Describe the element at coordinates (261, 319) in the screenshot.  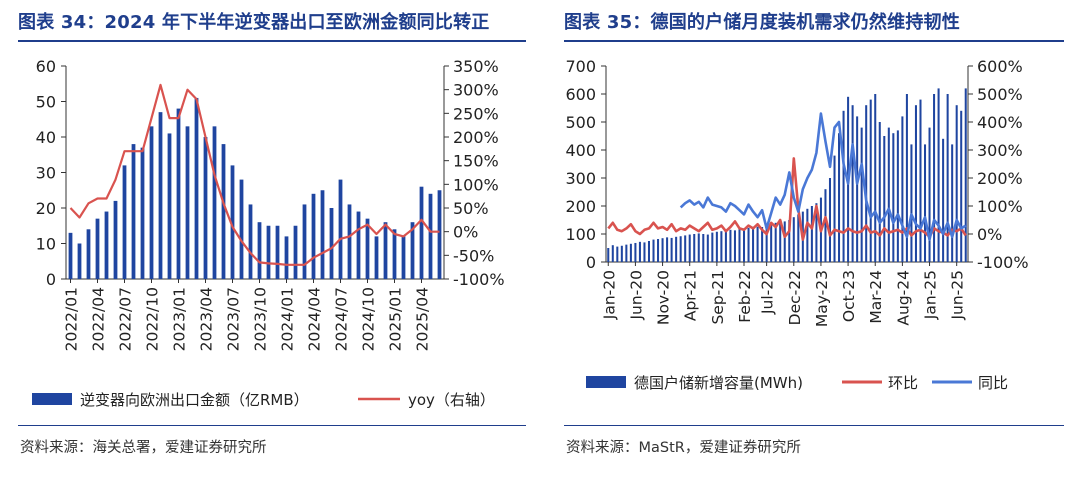
I see `x-tick-label: 2023/10` at that location.